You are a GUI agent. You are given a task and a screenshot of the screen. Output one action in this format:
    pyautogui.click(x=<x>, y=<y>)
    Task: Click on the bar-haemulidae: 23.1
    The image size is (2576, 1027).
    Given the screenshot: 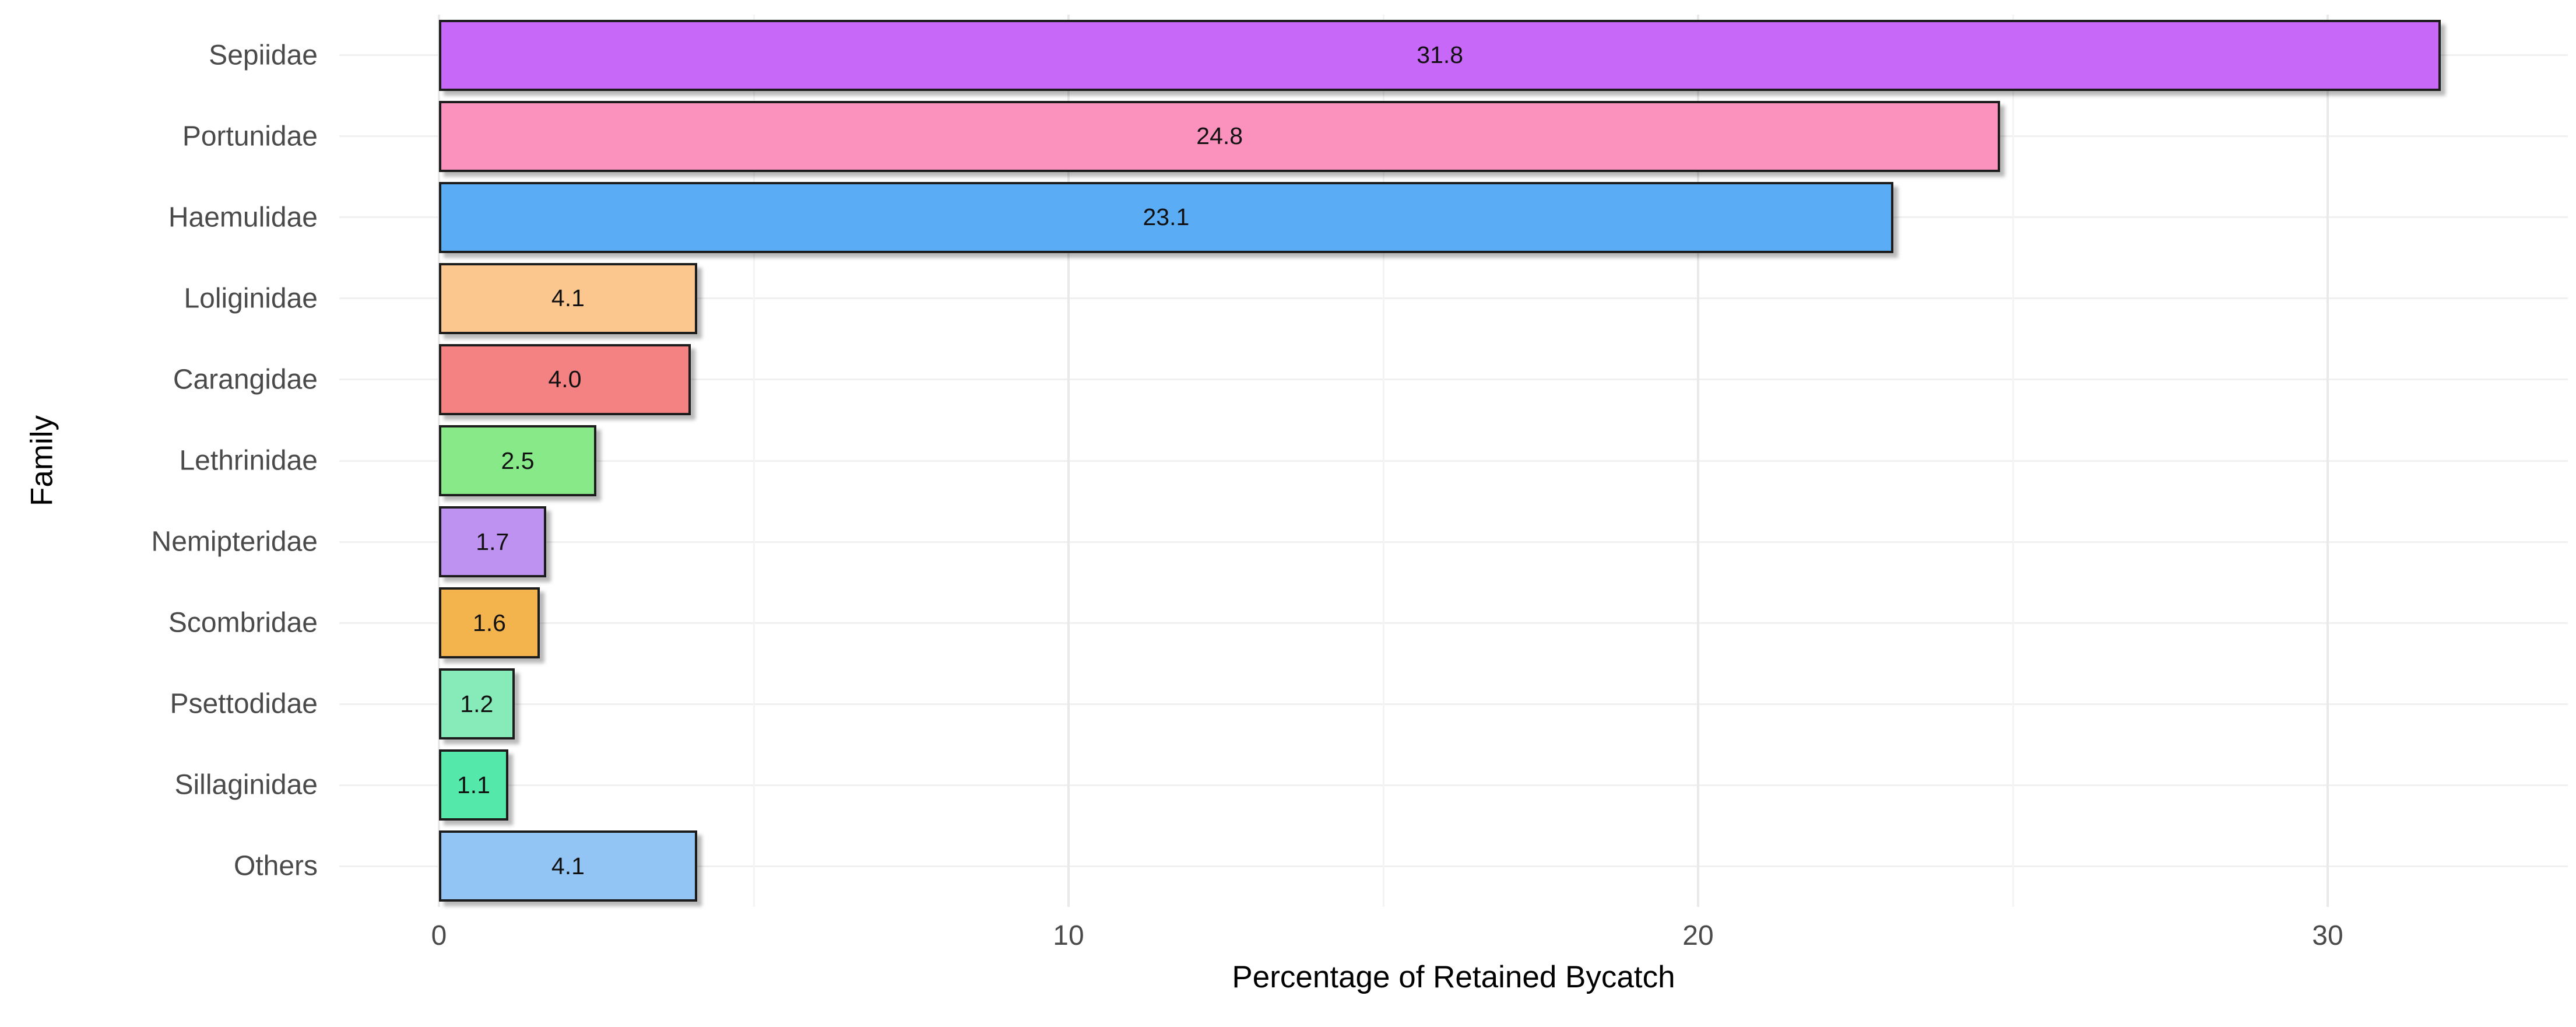 What is the action you would take?
    pyautogui.click(x=1166, y=217)
    